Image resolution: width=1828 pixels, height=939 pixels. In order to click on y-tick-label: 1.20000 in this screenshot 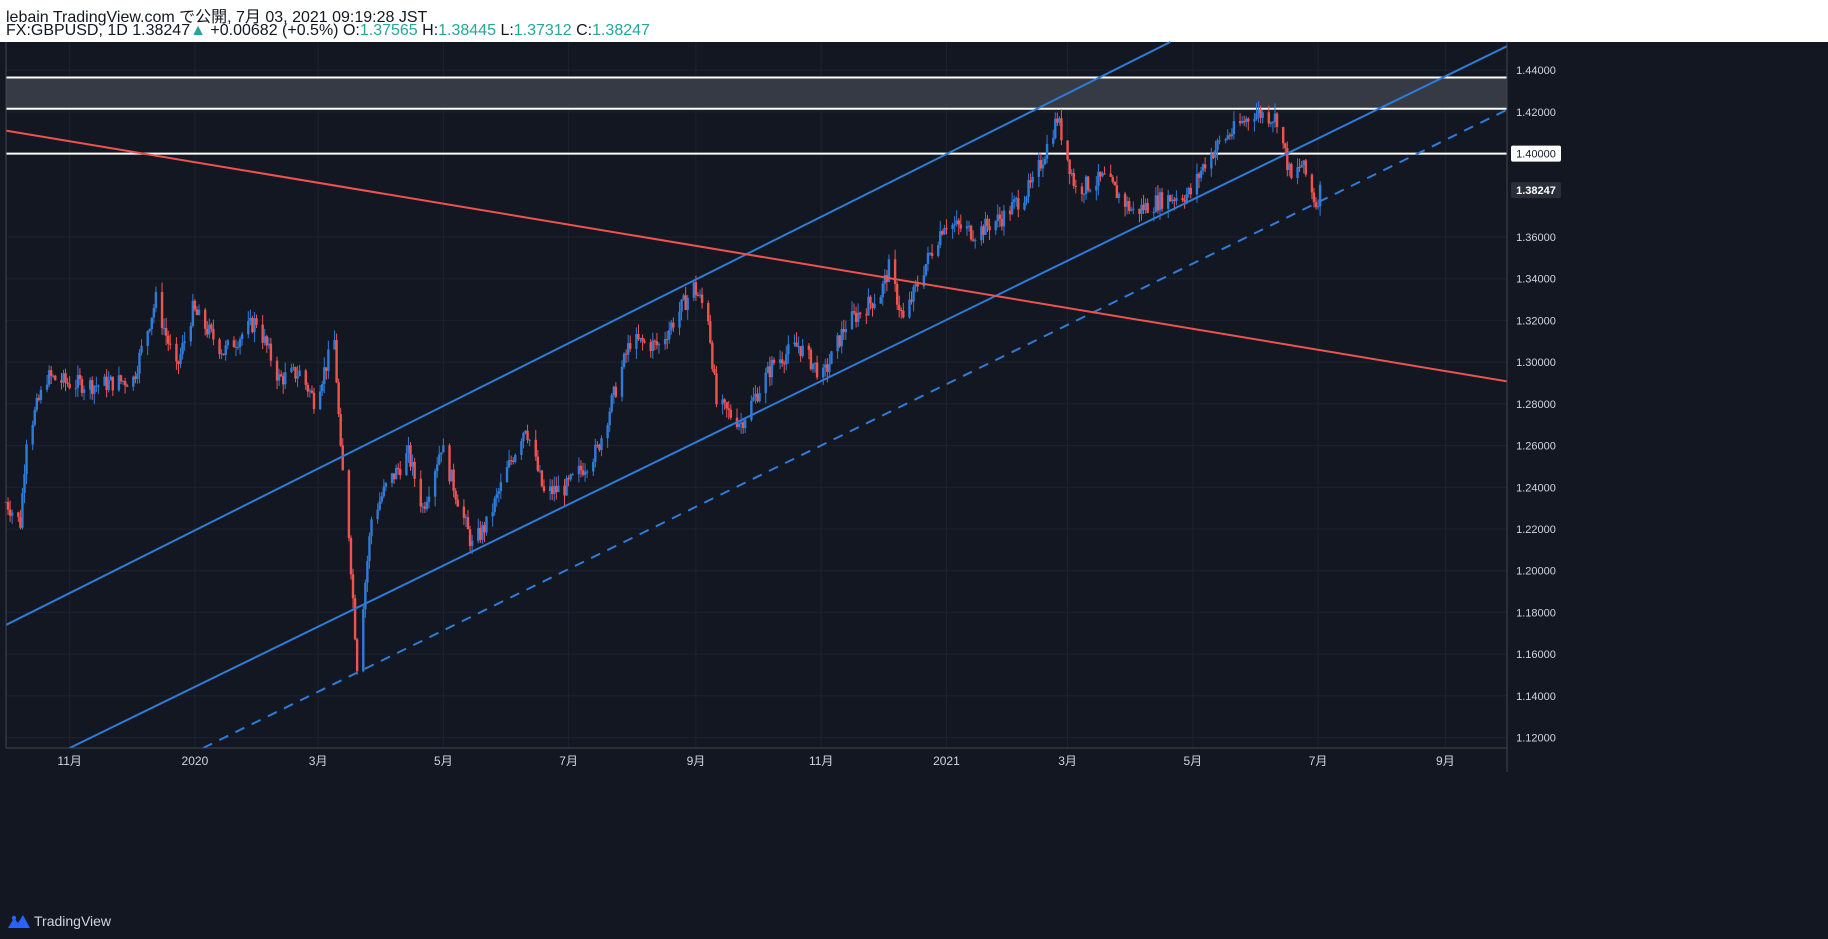, I will do `click(1536, 572)`.